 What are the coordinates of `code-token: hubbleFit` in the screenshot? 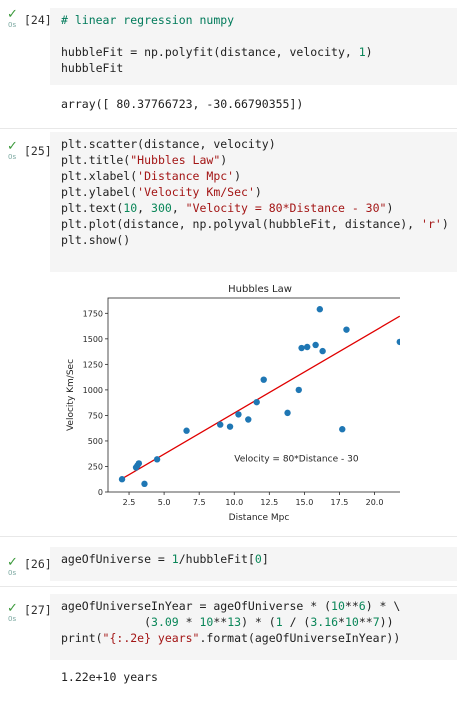 It's located at (92, 68).